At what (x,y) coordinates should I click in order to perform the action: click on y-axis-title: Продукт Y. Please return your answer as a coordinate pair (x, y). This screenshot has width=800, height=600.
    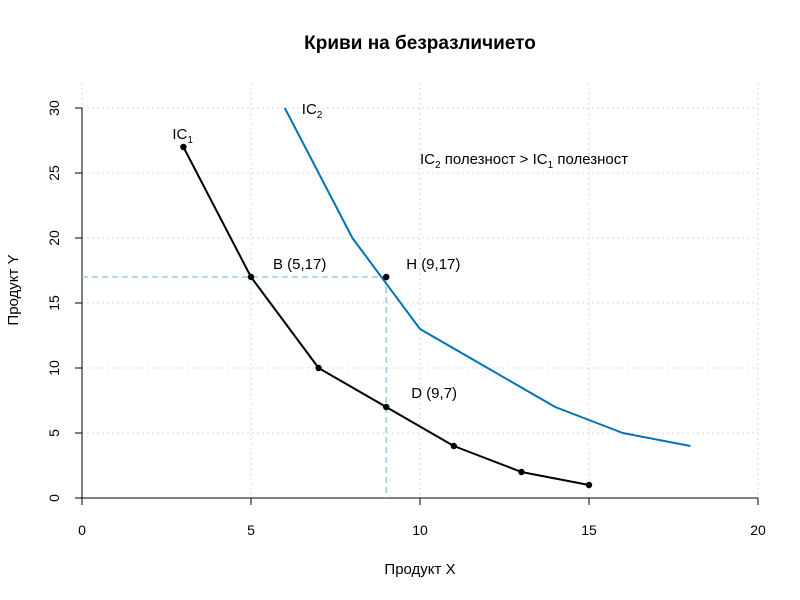
    Looking at the image, I should click on (13, 289).